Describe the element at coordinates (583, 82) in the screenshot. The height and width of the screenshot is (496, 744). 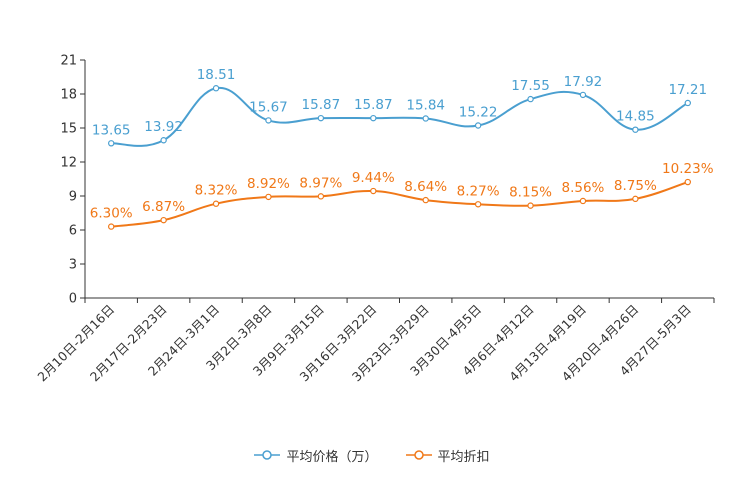
I see `data-label: 17.92` at that location.